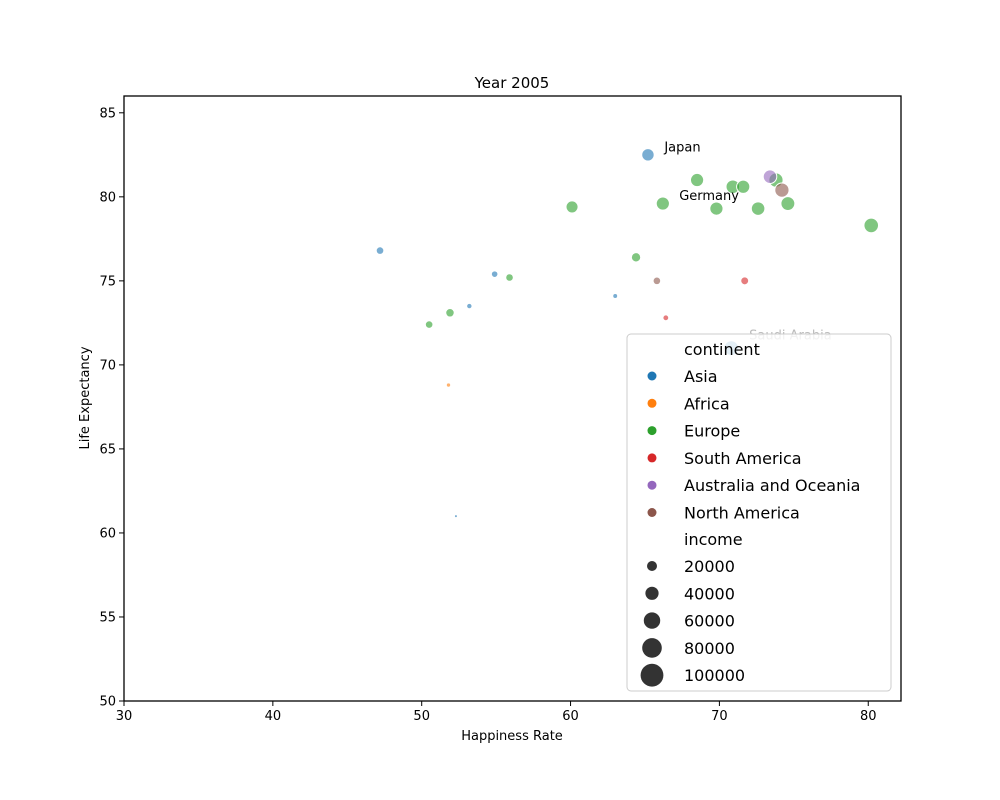 The width and height of the screenshot is (1000, 800). What do you see at coordinates (868, 716) in the screenshot?
I see `x-tick-label: 80` at bounding box center [868, 716].